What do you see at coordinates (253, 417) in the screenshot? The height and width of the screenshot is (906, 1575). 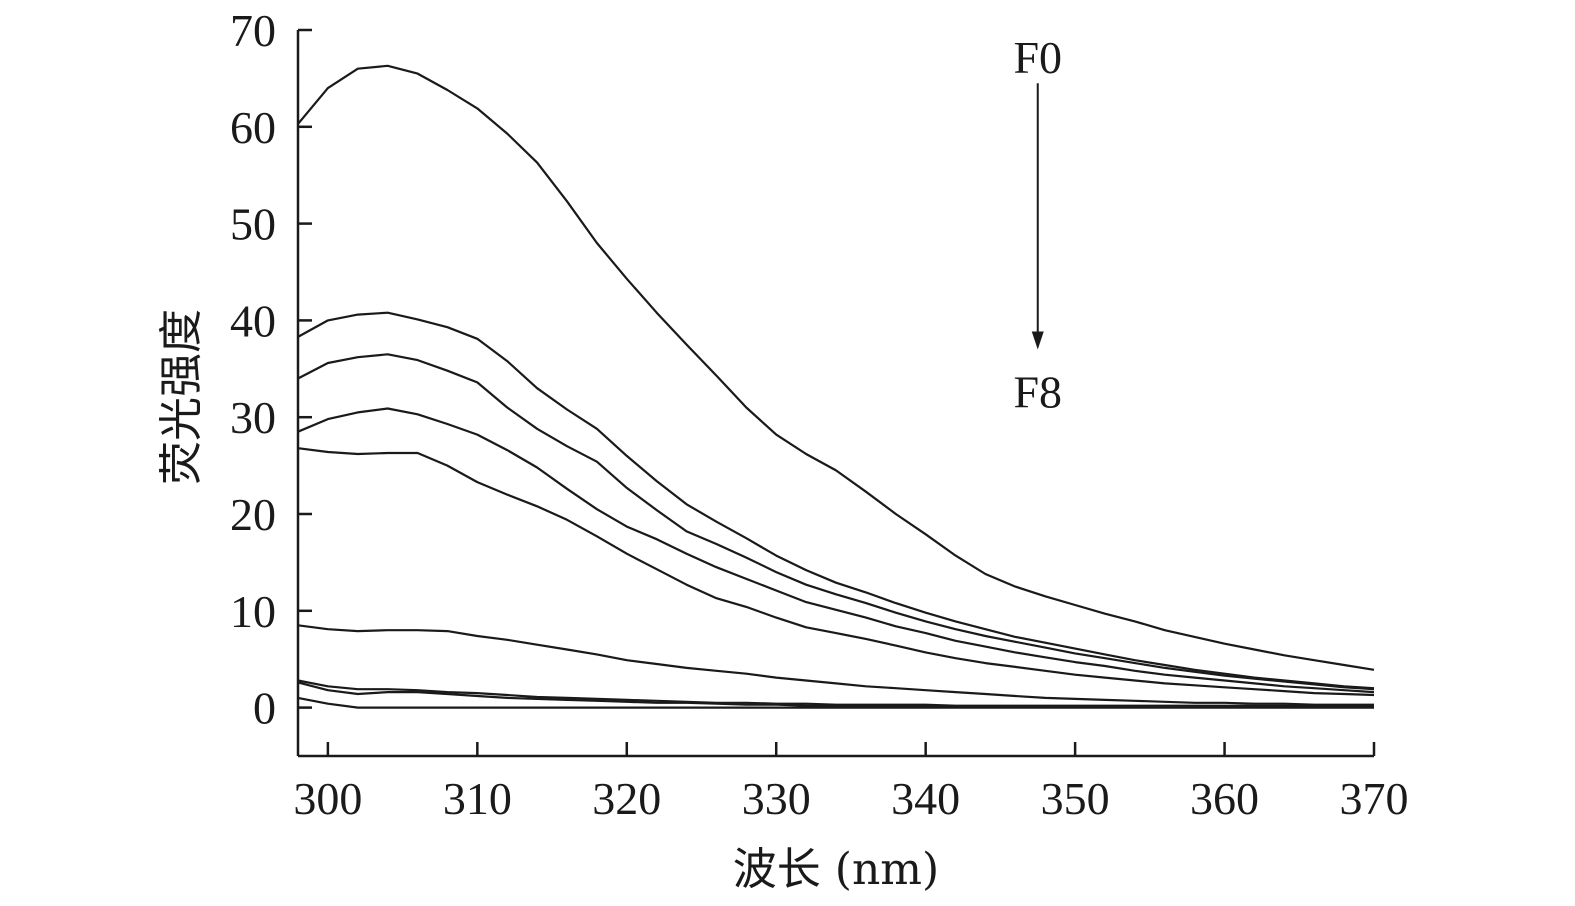 I see `y-tick-label: 30` at bounding box center [253, 417].